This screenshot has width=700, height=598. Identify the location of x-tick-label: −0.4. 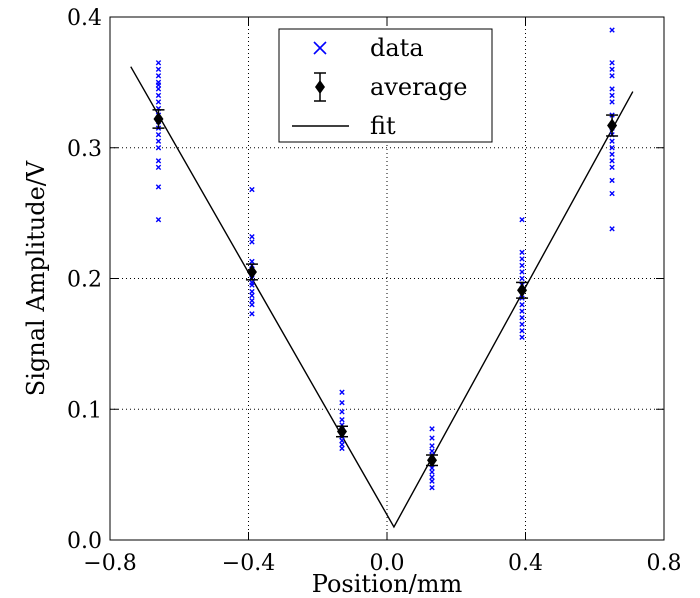
(248, 563).